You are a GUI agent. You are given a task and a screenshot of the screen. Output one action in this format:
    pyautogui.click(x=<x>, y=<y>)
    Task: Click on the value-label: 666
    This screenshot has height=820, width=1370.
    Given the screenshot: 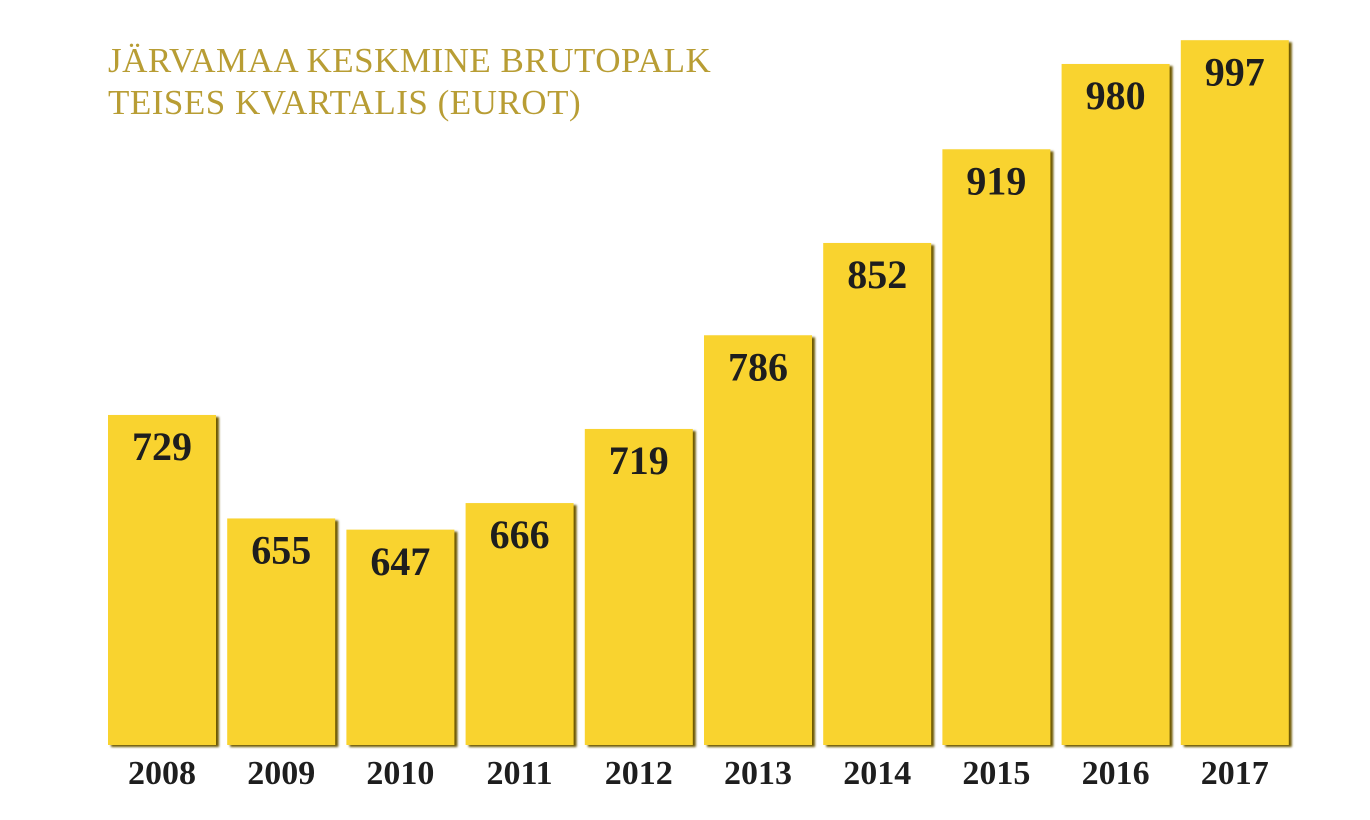 What is the action you would take?
    pyautogui.click(x=520, y=534)
    